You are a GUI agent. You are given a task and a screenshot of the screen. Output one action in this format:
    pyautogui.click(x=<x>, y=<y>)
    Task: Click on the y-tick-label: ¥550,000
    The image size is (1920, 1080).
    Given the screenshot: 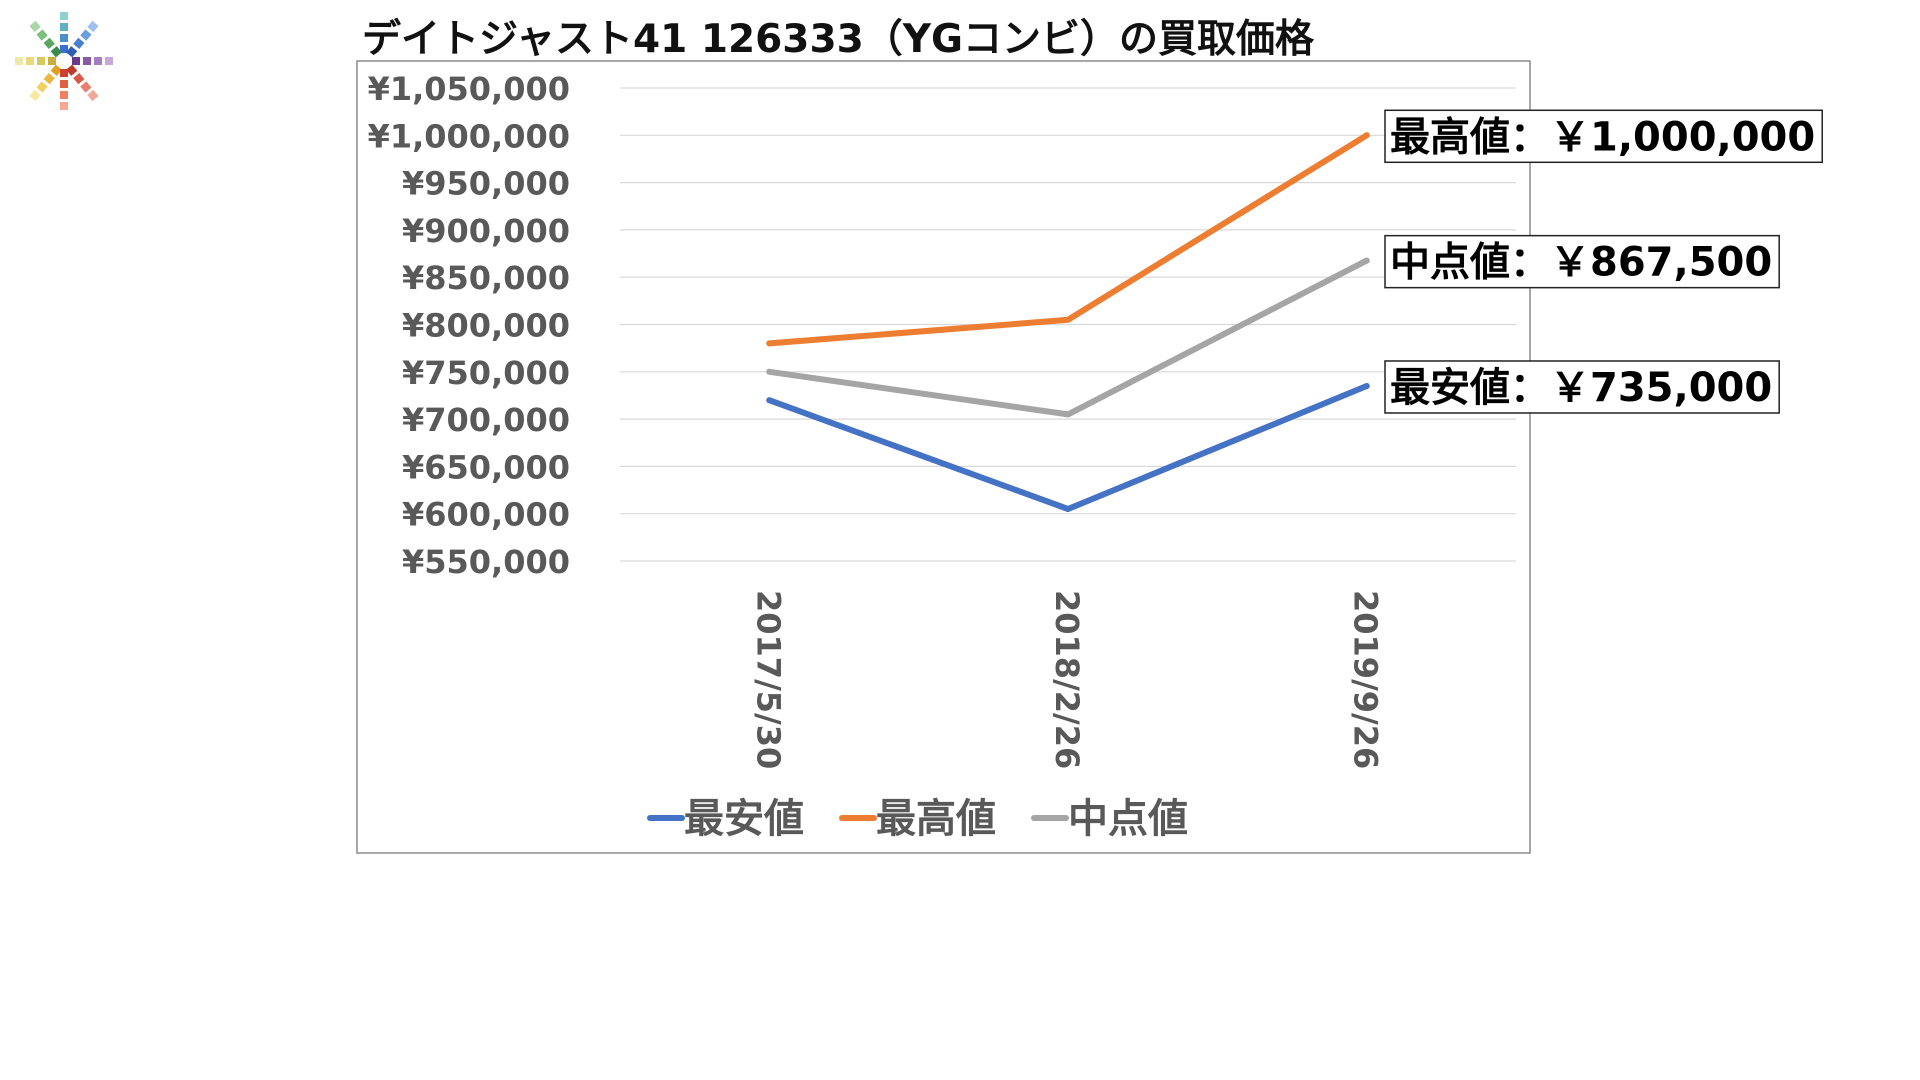 What is the action you would take?
    pyautogui.click(x=486, y=562)
    